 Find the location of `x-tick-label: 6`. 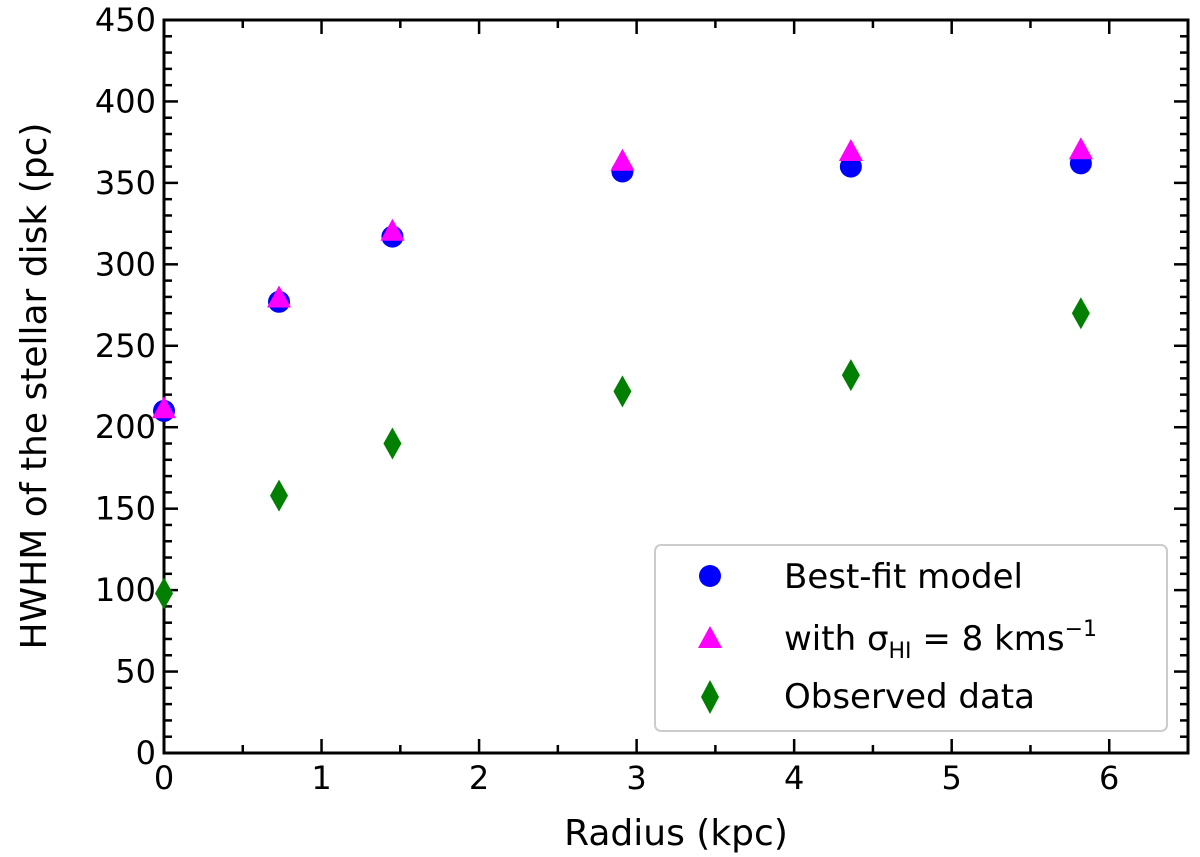

x-tick-label: 6 is located at coordinates (1109, 778).